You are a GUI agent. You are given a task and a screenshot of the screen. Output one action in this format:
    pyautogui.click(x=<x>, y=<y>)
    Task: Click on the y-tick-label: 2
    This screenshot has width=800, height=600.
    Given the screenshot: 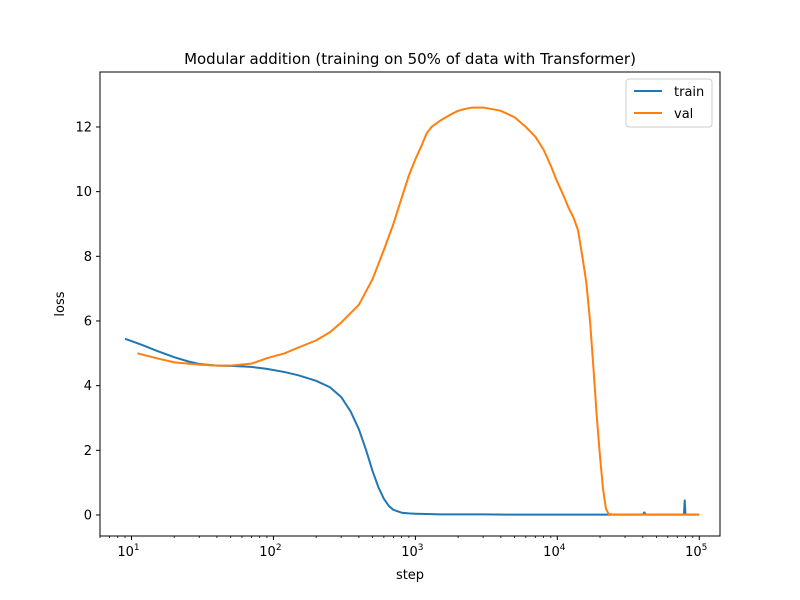 What is the action you would take?
    pyautogui.click(x=88, y=451)
    